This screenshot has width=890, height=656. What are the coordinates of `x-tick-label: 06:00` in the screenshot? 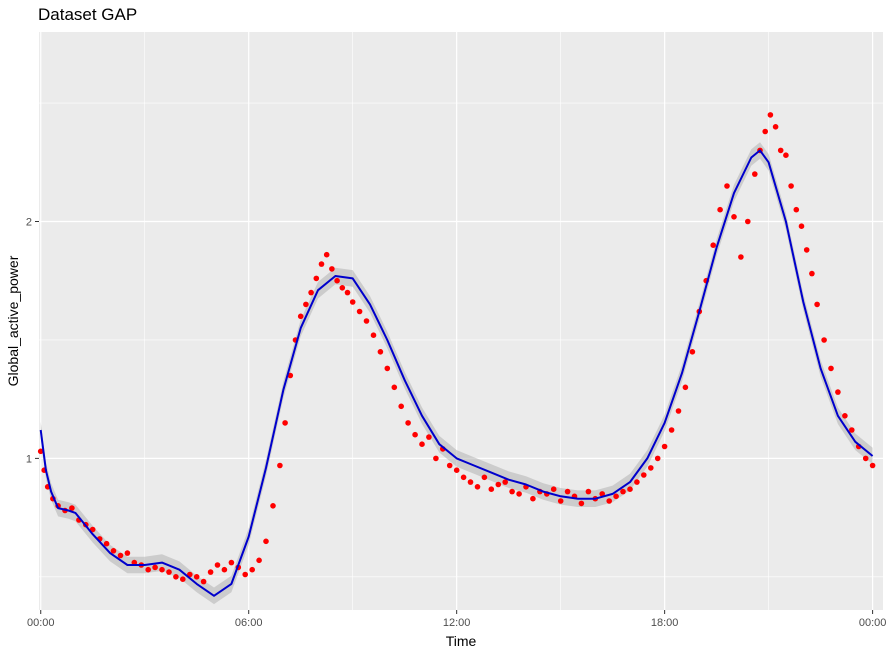 It's located at (249, 623).